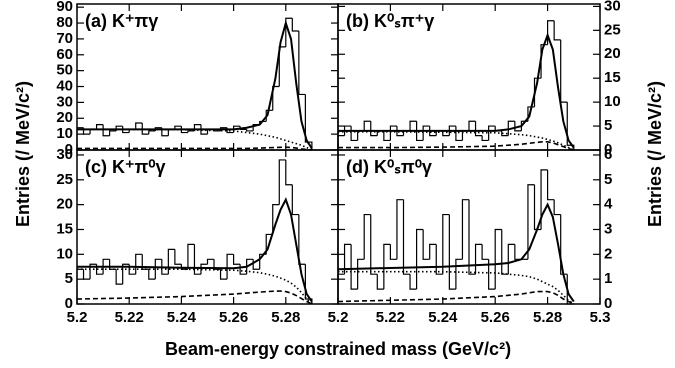  I want to click on y-tick-label: 80, so click(64, 22).